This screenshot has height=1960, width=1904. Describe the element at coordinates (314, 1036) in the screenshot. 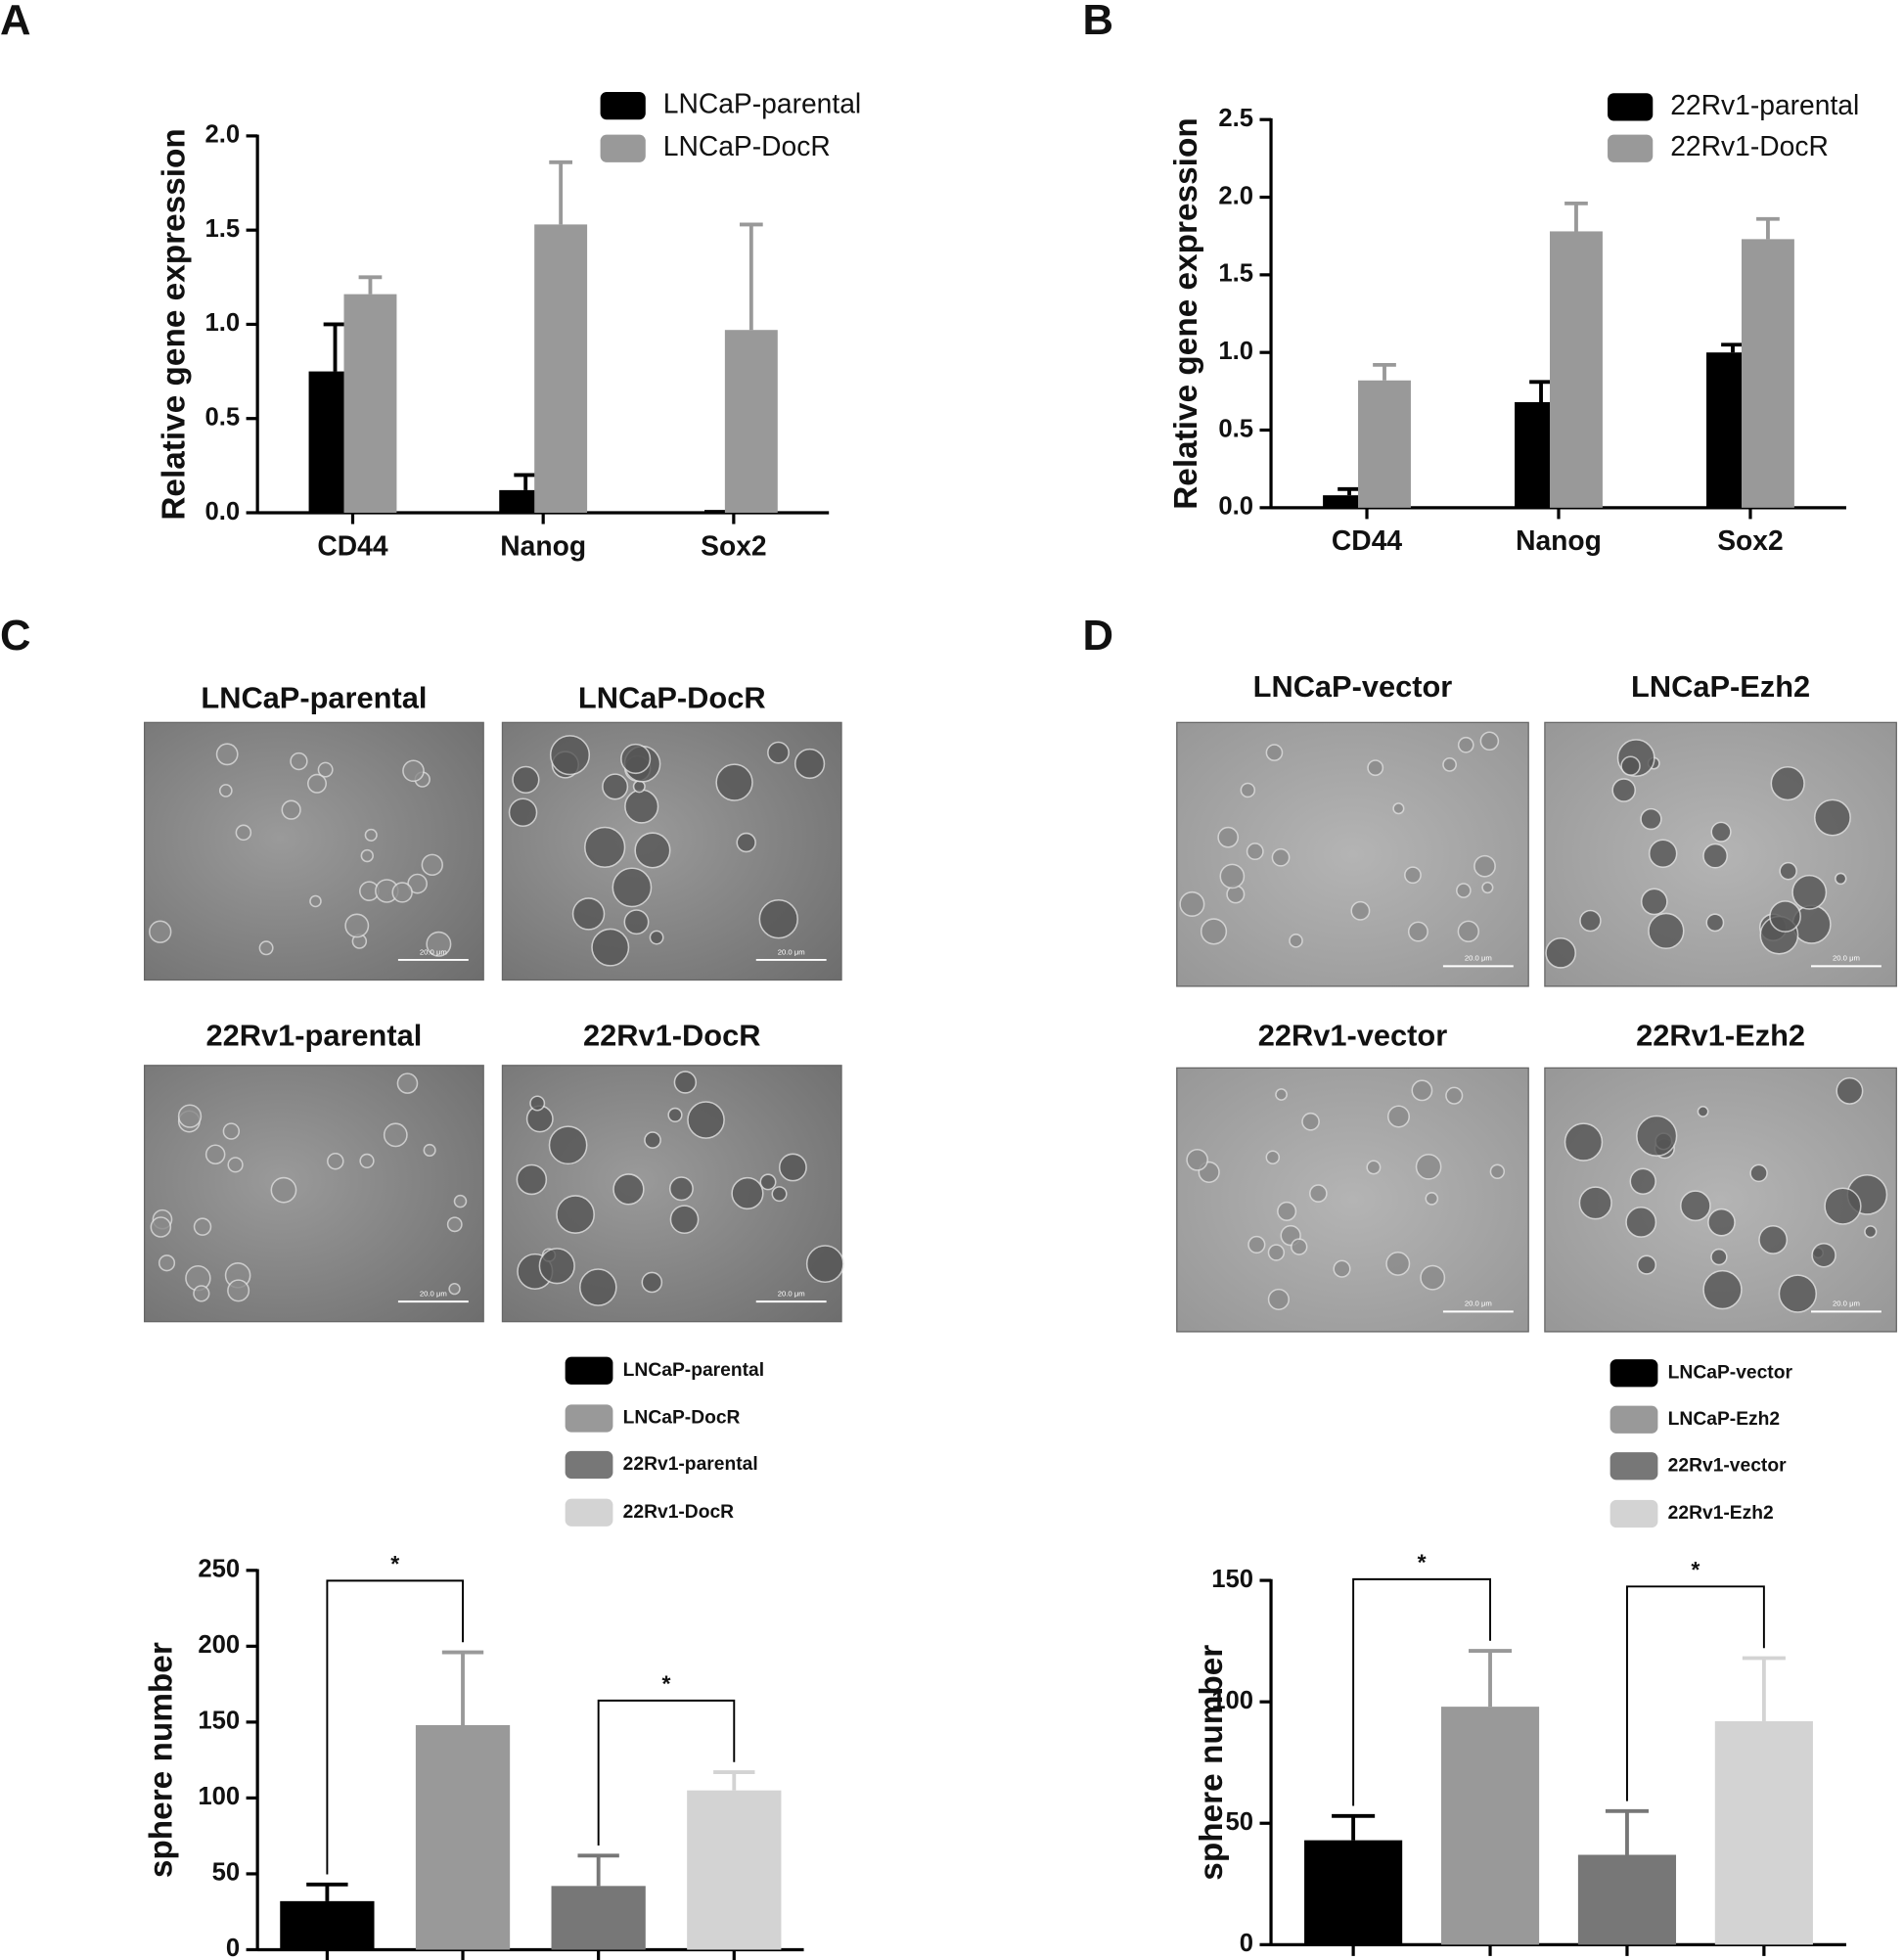

I see `micrograph-title: 22Rv1-parental` at that location.